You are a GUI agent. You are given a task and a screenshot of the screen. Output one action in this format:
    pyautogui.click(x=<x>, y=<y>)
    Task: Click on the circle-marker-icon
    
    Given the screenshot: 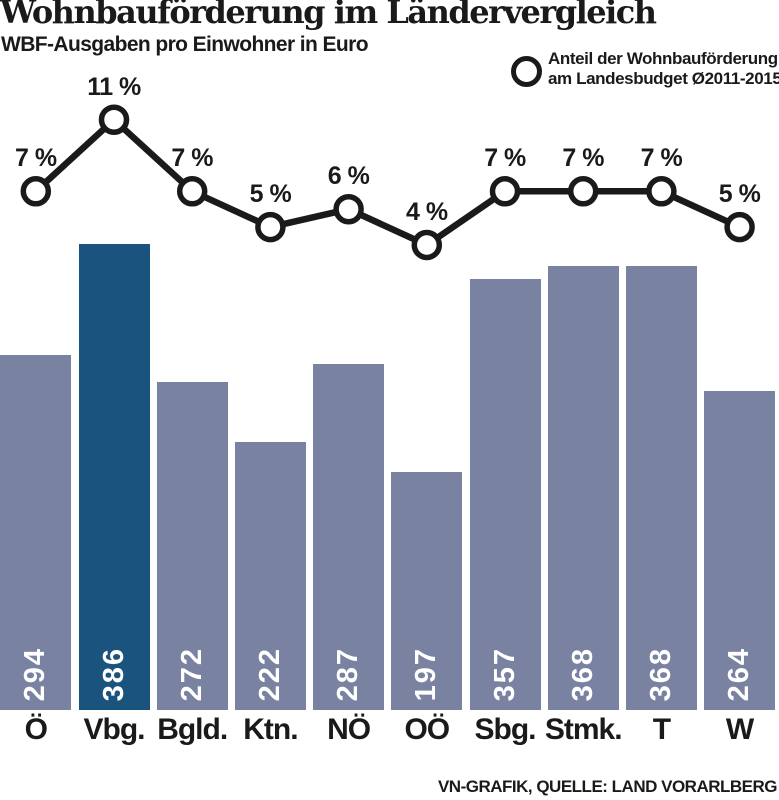 What is the action you would take?
    pyautogui.click(x=526, y=71)
    